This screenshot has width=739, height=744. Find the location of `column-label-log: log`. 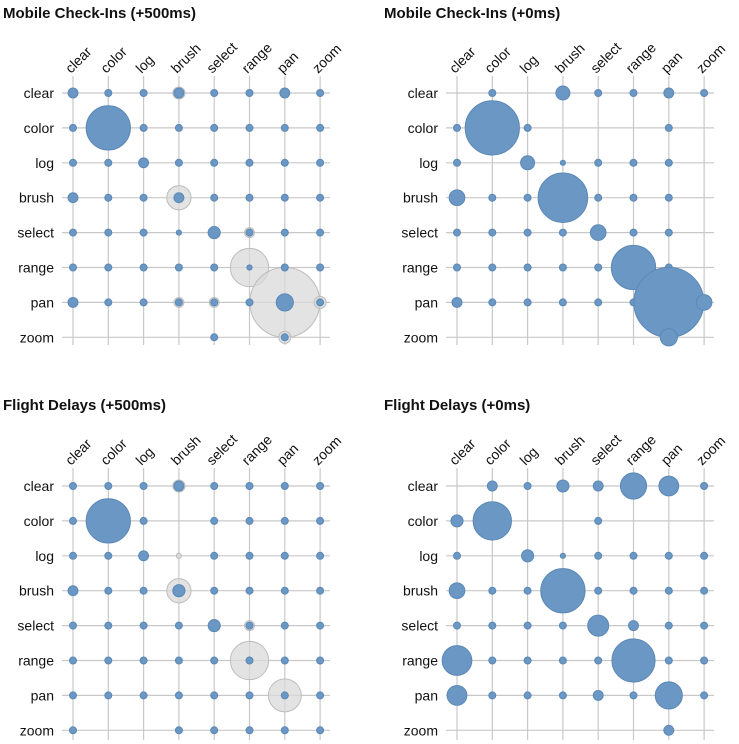

column-label-log: log is located at coordinates (528, 64).